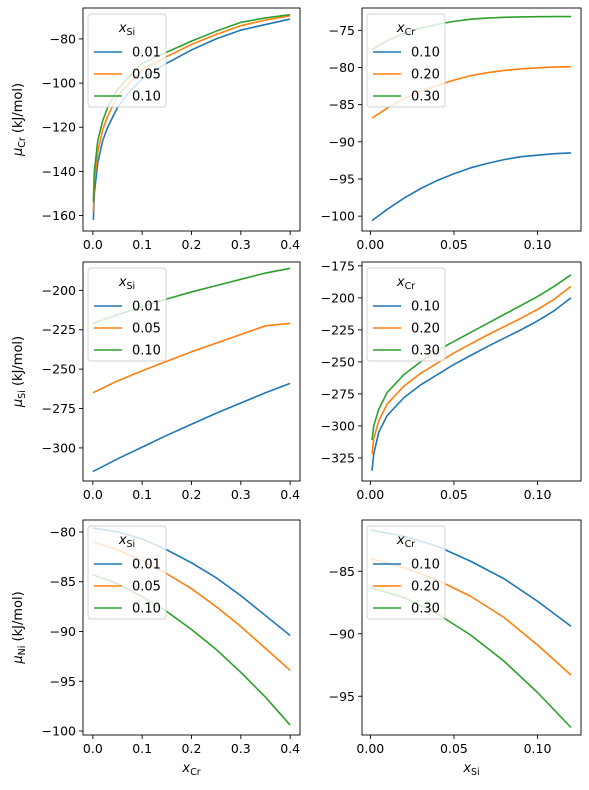 This screenshot has height=790, width=589. What do you see at coordinates (59, 329) in the screenshot?
I see `y-tick-label: −225` at bounding box center [59, 329].